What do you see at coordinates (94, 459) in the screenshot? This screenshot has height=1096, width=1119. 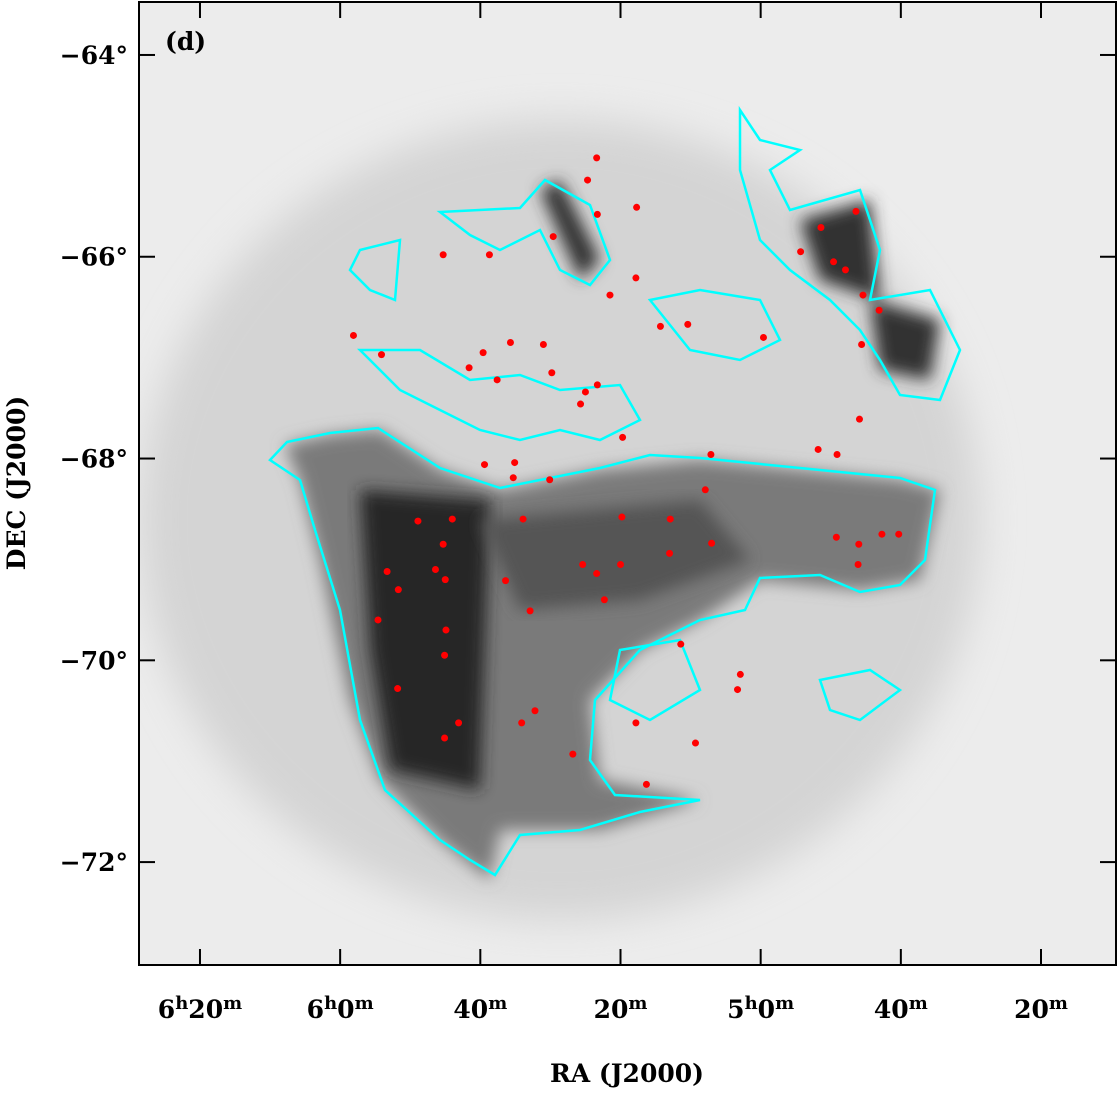 I see `y-tick-label: −68°` at bounding box center [94, 459].